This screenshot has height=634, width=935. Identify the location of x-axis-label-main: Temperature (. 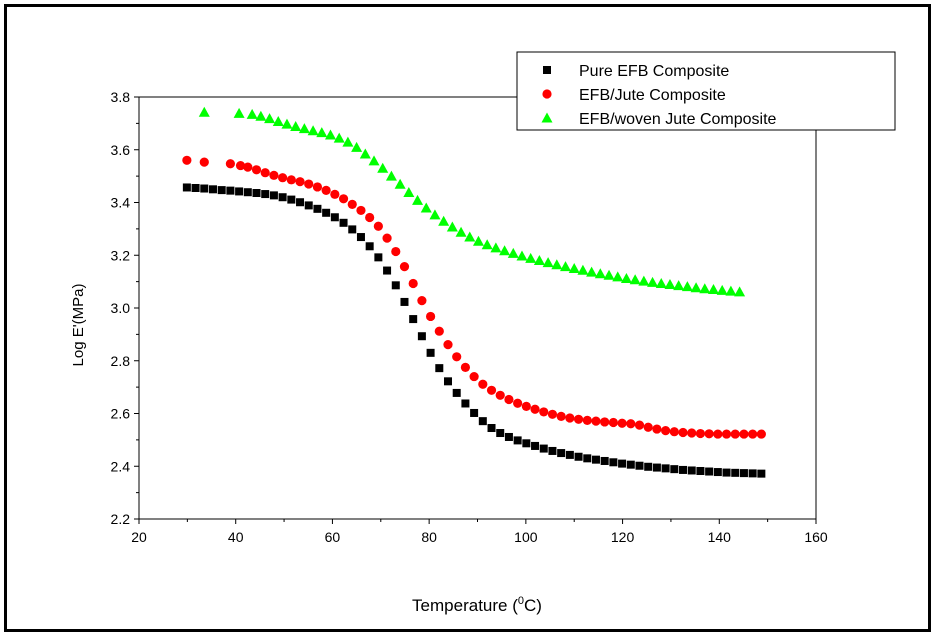
(465, 605).